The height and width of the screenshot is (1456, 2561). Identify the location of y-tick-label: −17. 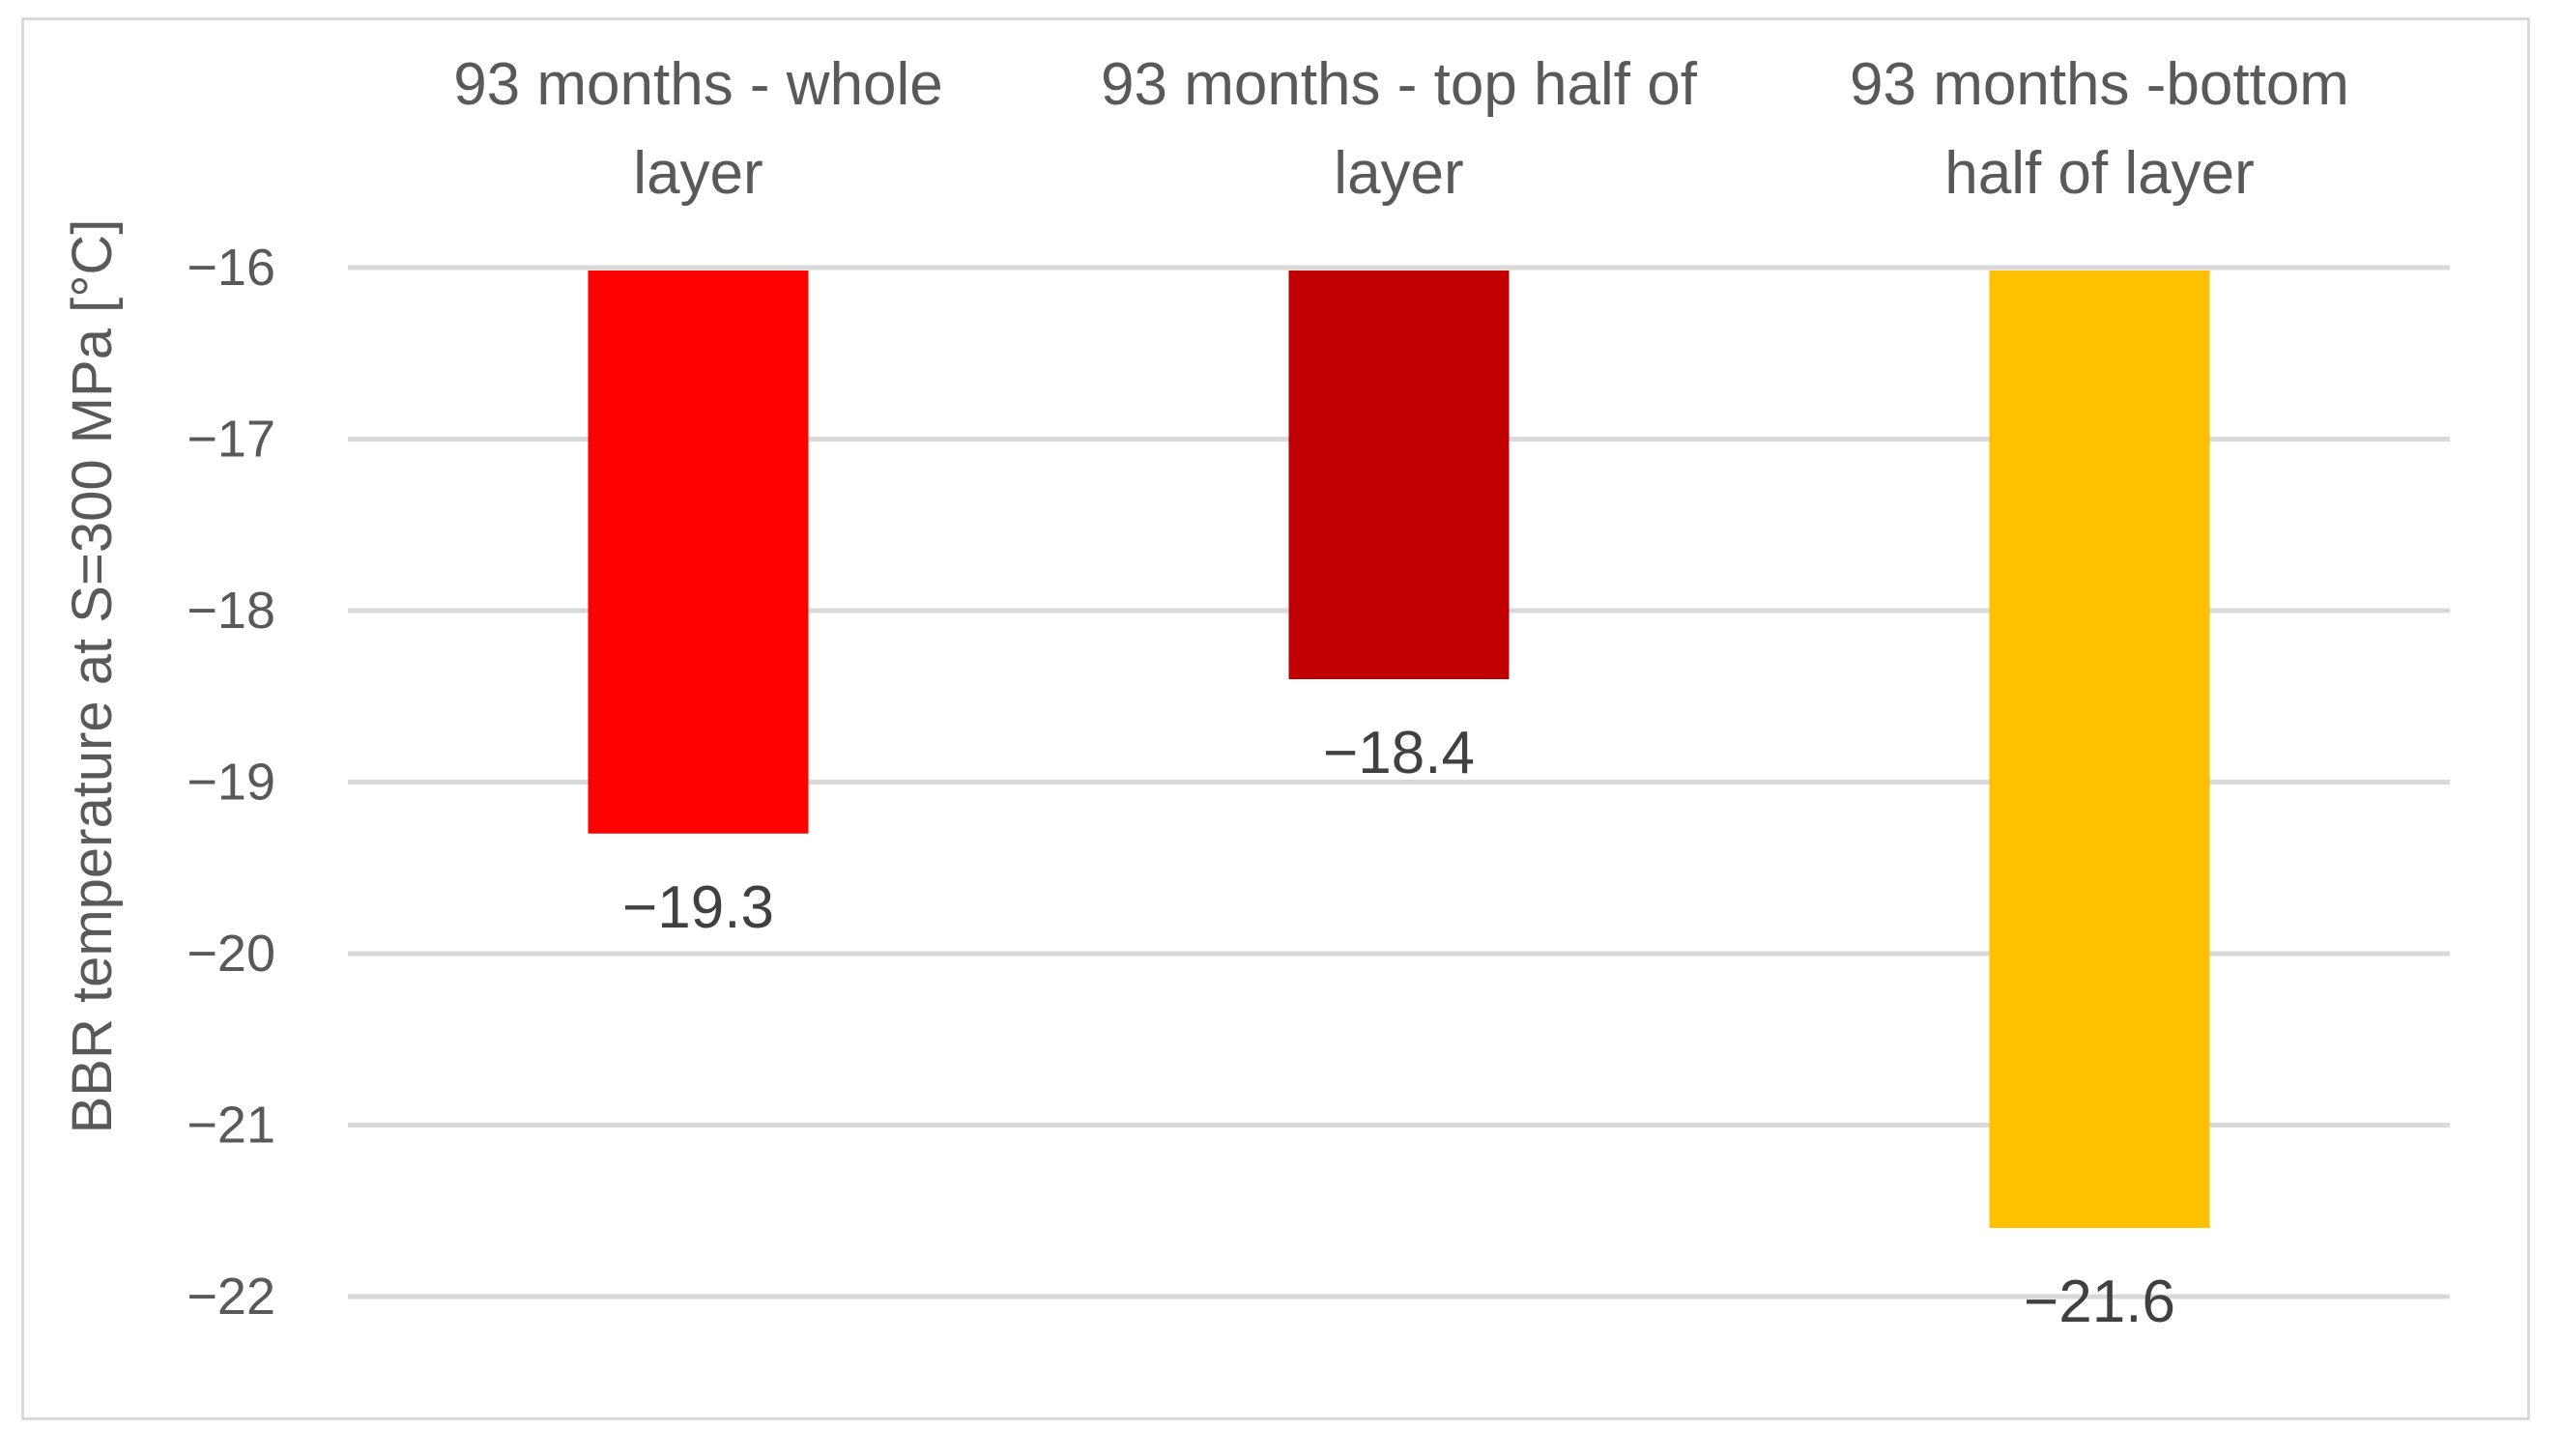
(231, 440).